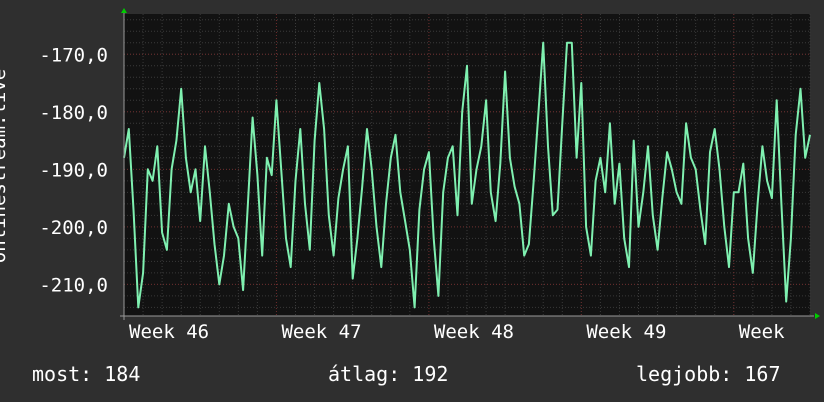  I want to click on x-tick-label: Week 48, so click(474, 332).